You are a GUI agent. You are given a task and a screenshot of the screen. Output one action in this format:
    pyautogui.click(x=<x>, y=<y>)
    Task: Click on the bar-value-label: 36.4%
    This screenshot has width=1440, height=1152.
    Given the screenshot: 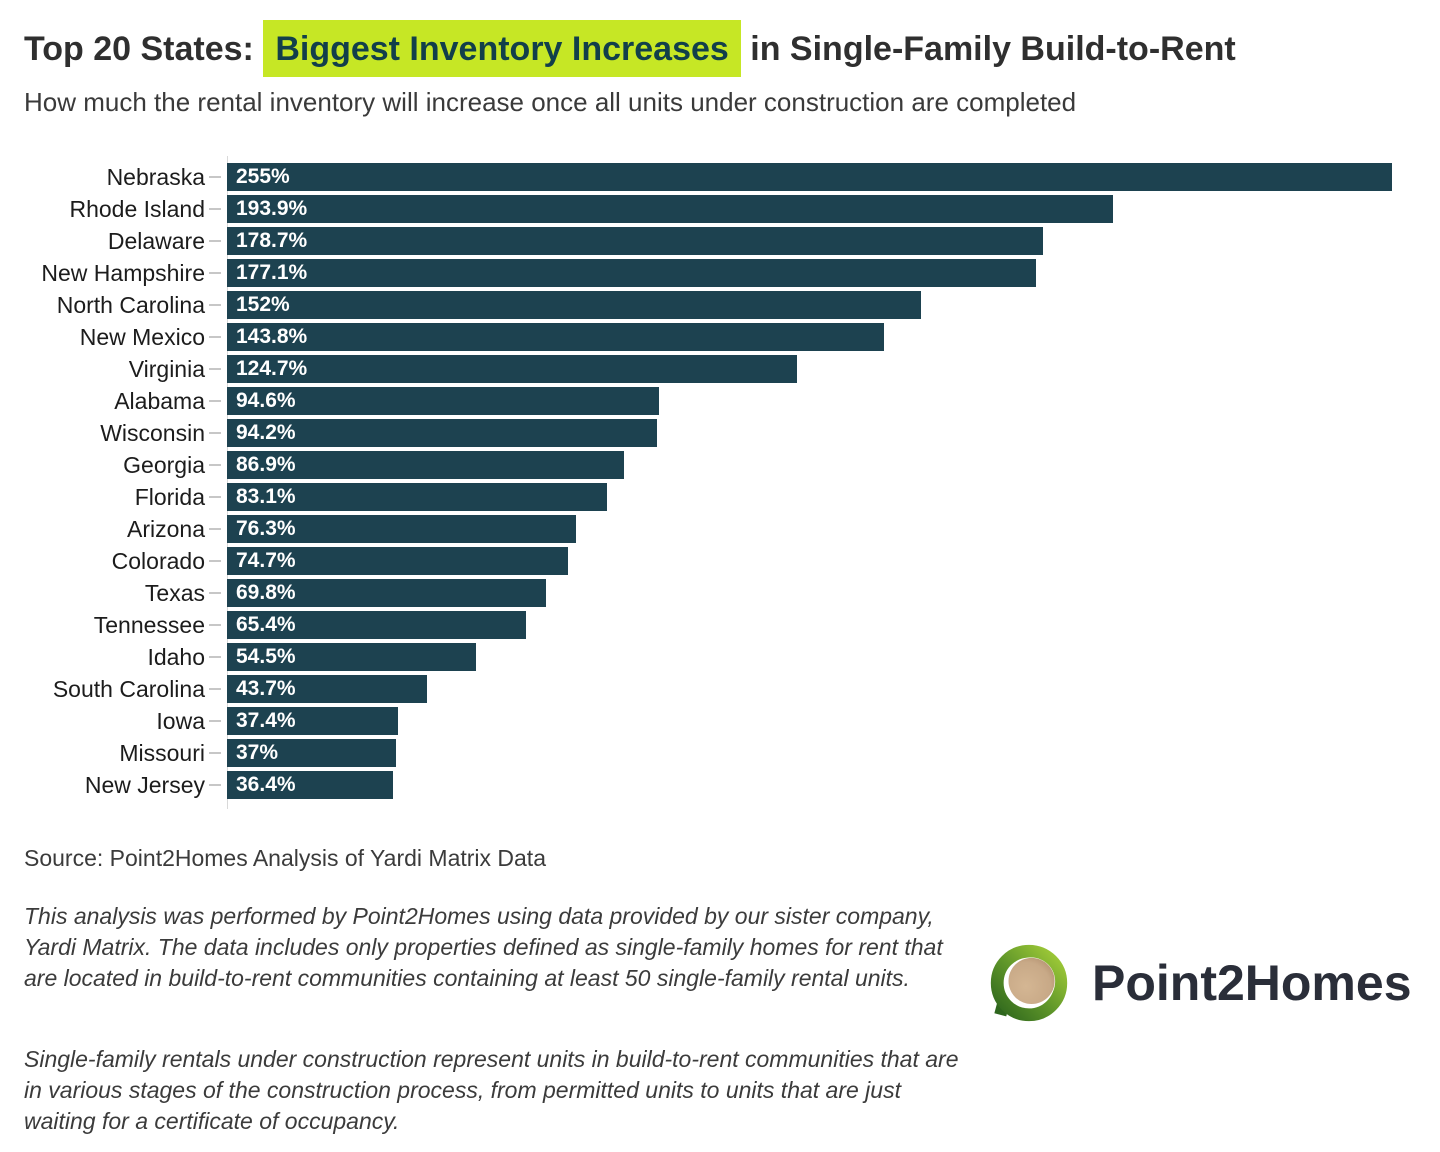 What is the action you would take?
    pyautogui.click(x=266, y=784)
    